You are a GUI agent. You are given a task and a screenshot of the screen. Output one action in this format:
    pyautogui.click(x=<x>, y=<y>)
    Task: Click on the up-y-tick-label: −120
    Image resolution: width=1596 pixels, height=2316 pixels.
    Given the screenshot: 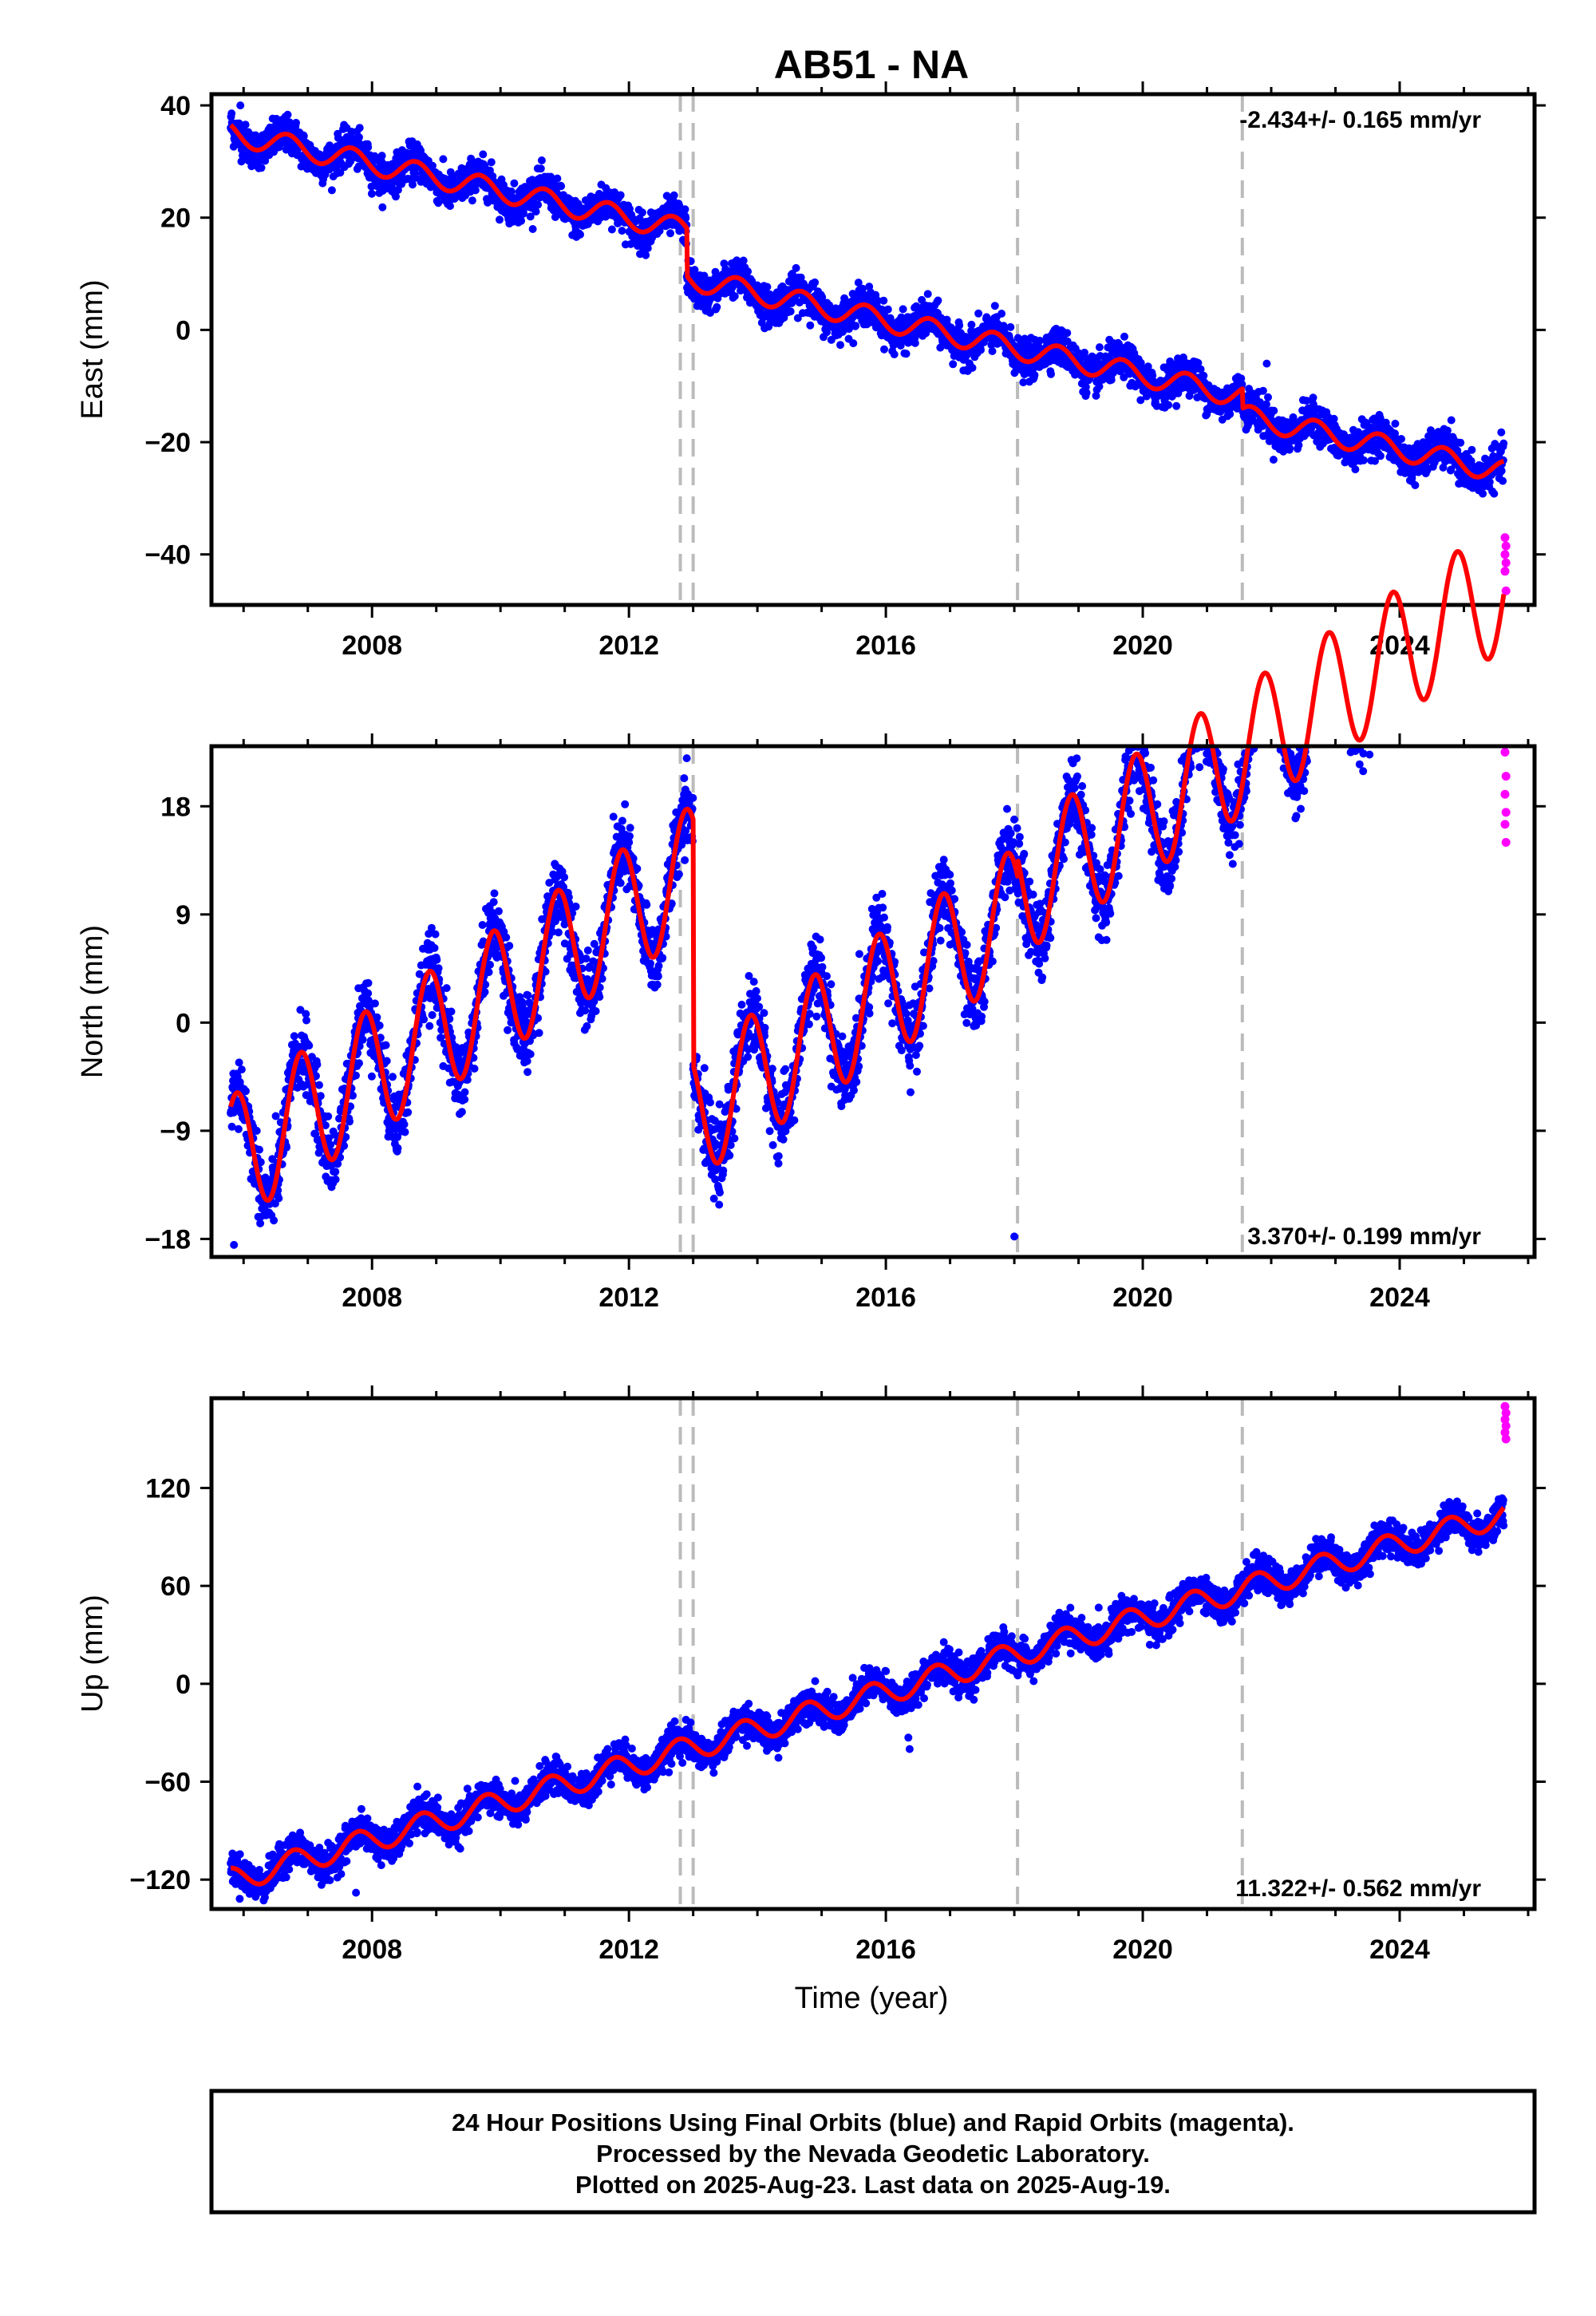 What is the action you would take?
    pyautogui.click(x=160, y=1880)
    